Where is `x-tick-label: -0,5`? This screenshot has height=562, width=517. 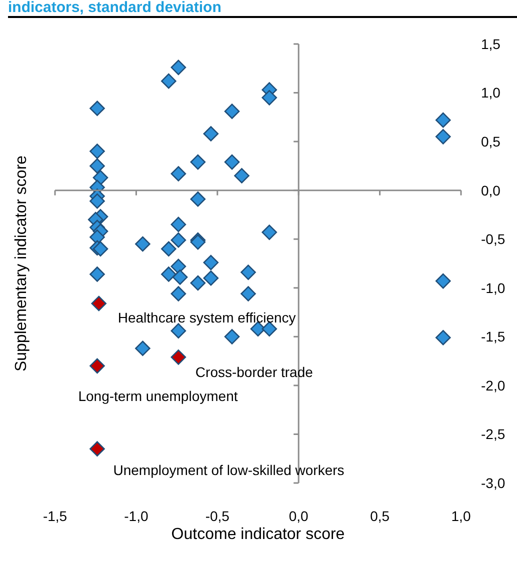 x-tick-label: -0,5 is located at coordinates (217, 516).